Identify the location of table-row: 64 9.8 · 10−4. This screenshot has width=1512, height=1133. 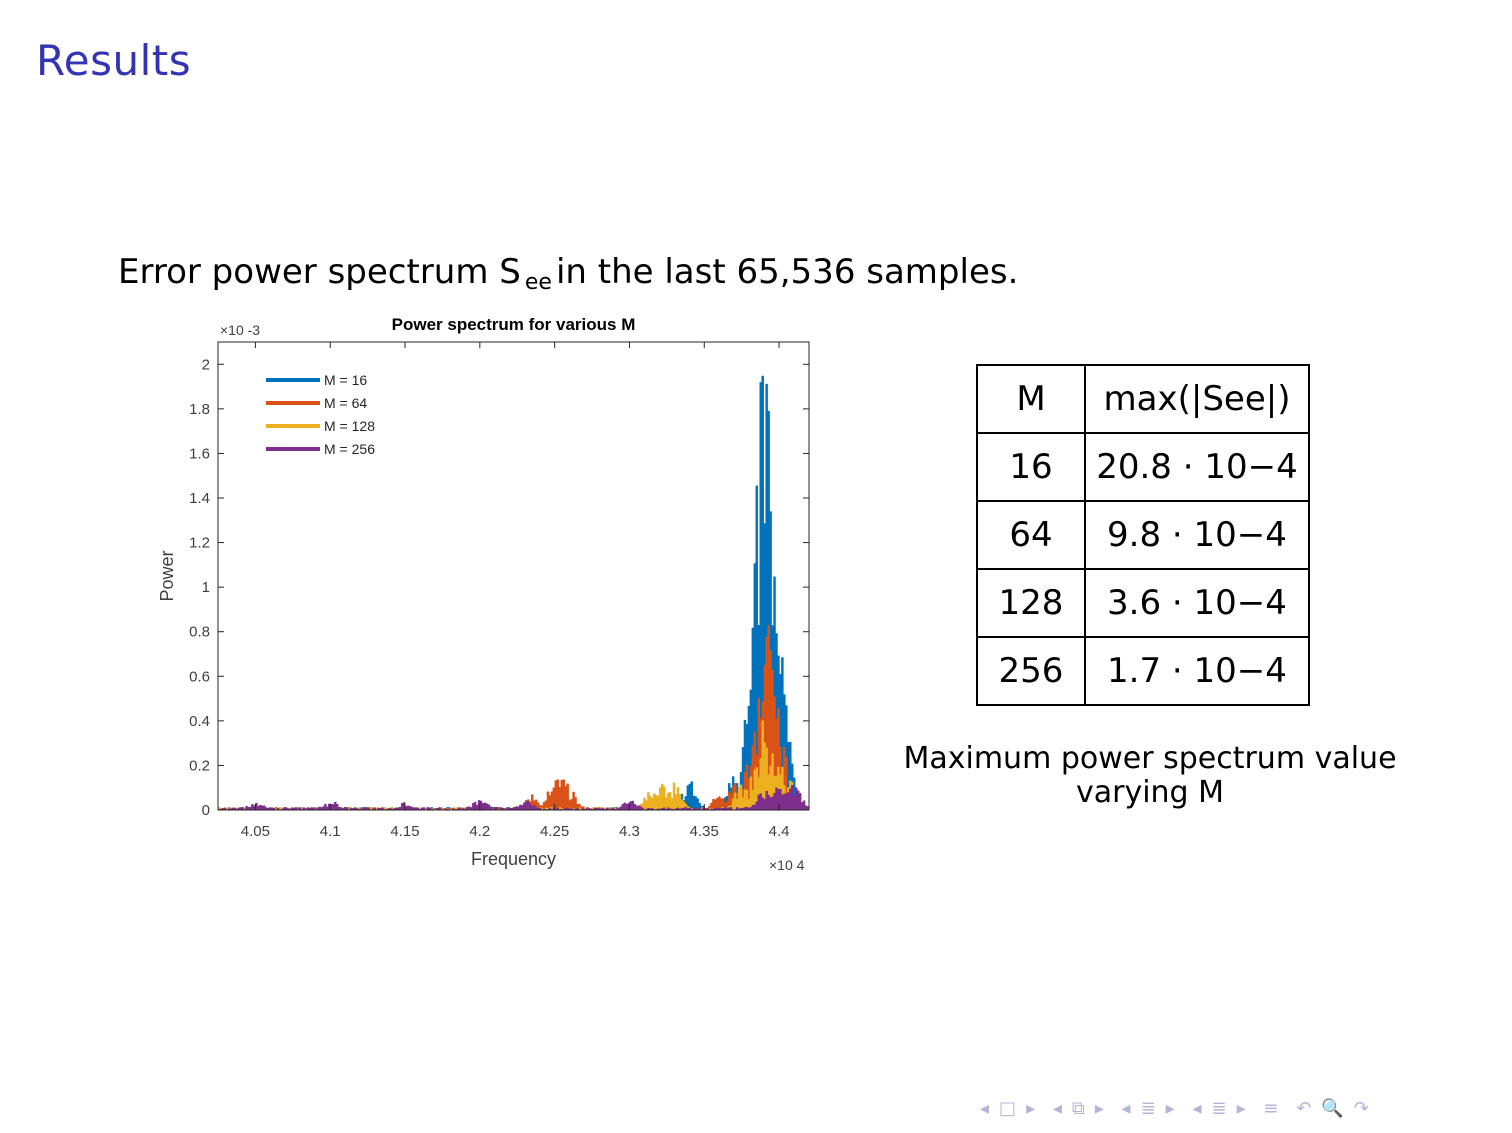
(1143, 535).